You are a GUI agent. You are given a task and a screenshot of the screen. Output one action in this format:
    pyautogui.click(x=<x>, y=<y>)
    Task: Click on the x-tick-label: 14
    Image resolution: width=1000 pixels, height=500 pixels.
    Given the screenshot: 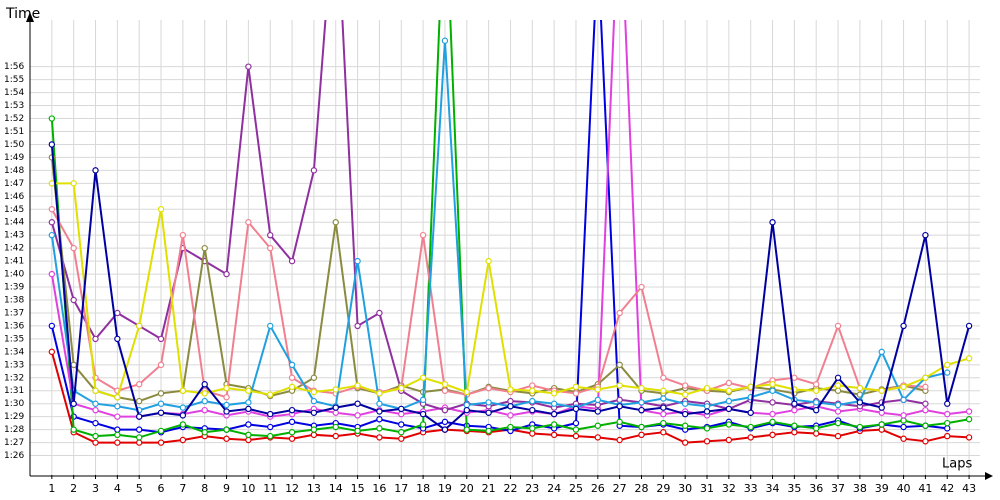 What is the action you would take?
    pyautogui.click(x=336, y=488)
    